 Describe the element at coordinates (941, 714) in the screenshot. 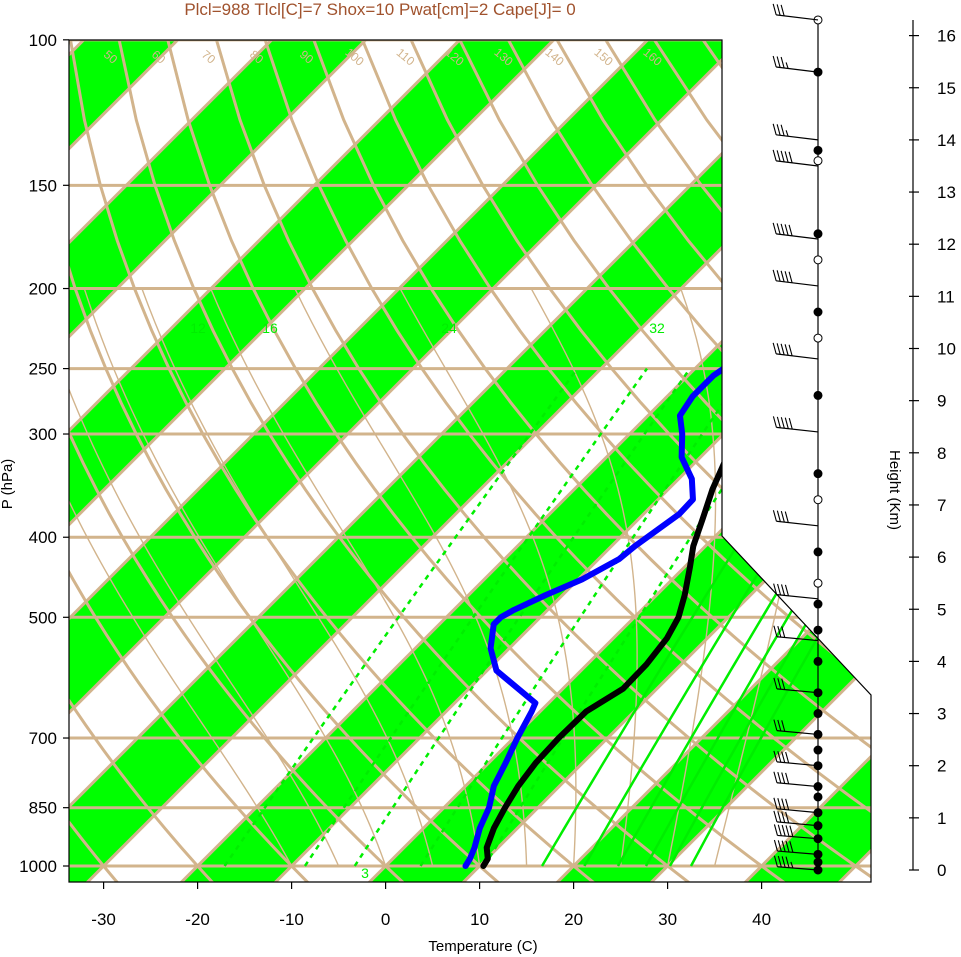

I see `height-tick-label: 3` at that location.